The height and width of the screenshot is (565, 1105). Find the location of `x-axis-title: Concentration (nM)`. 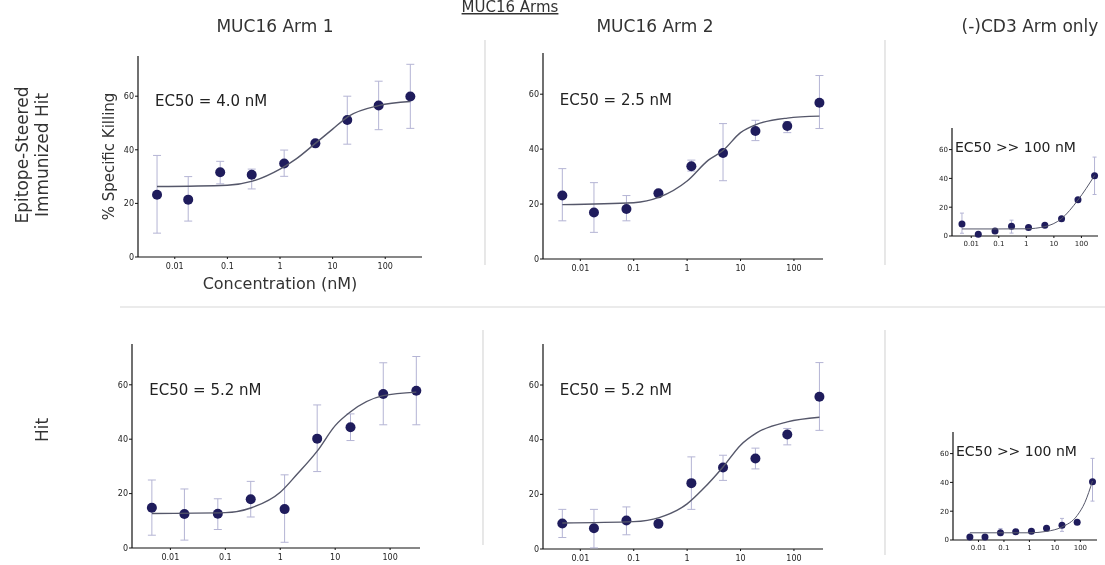

x-axis-title: Concentration (nM) is located at coordinates (280, 283).